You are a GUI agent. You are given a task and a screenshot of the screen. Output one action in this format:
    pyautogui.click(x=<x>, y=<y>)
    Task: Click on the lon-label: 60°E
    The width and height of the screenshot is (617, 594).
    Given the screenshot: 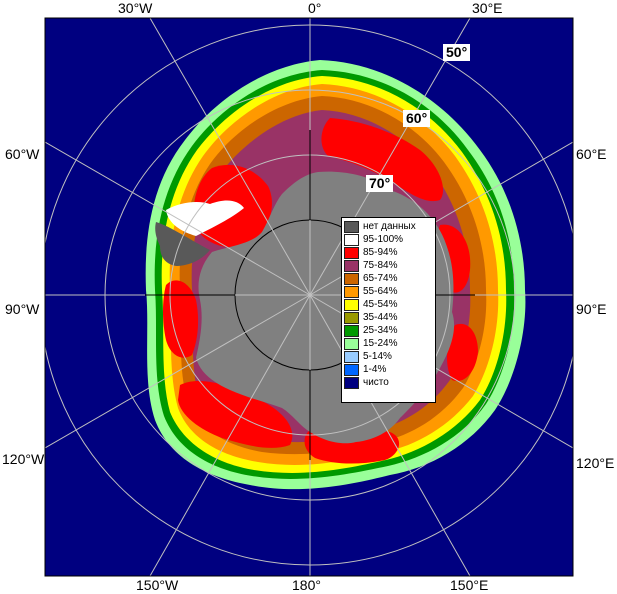 What is the action you would take?
    pyautogui.click(x=591, y=154)
    